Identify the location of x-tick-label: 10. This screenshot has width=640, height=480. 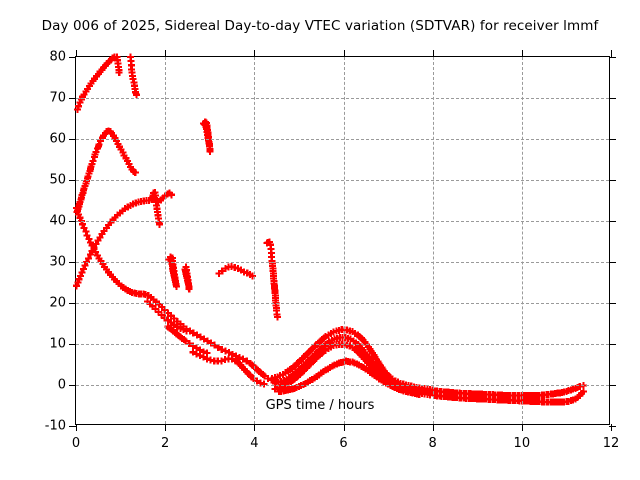
(522, 443).